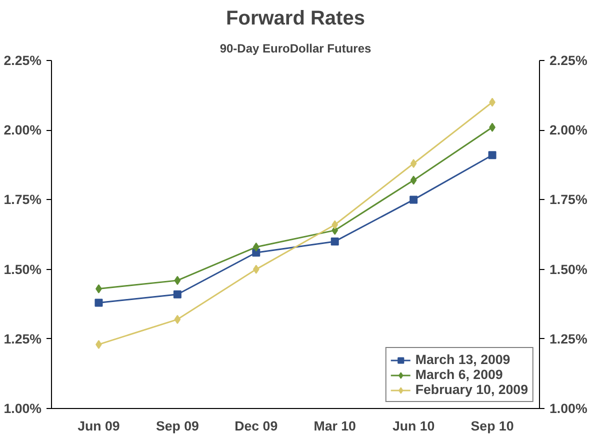 Image resolution: width=590 pixels, height=436 pixels. What do you see at coordinates (569, 408) in the screenshot?
I see `y2-tick-label: 1.00%` at bounding box center [569, 408].